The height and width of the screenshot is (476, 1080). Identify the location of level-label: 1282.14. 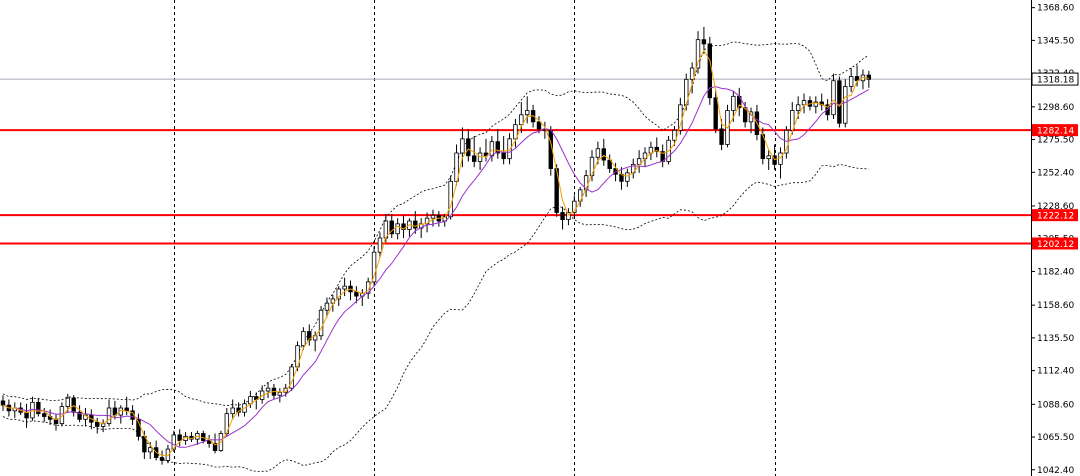
(1055, 132).